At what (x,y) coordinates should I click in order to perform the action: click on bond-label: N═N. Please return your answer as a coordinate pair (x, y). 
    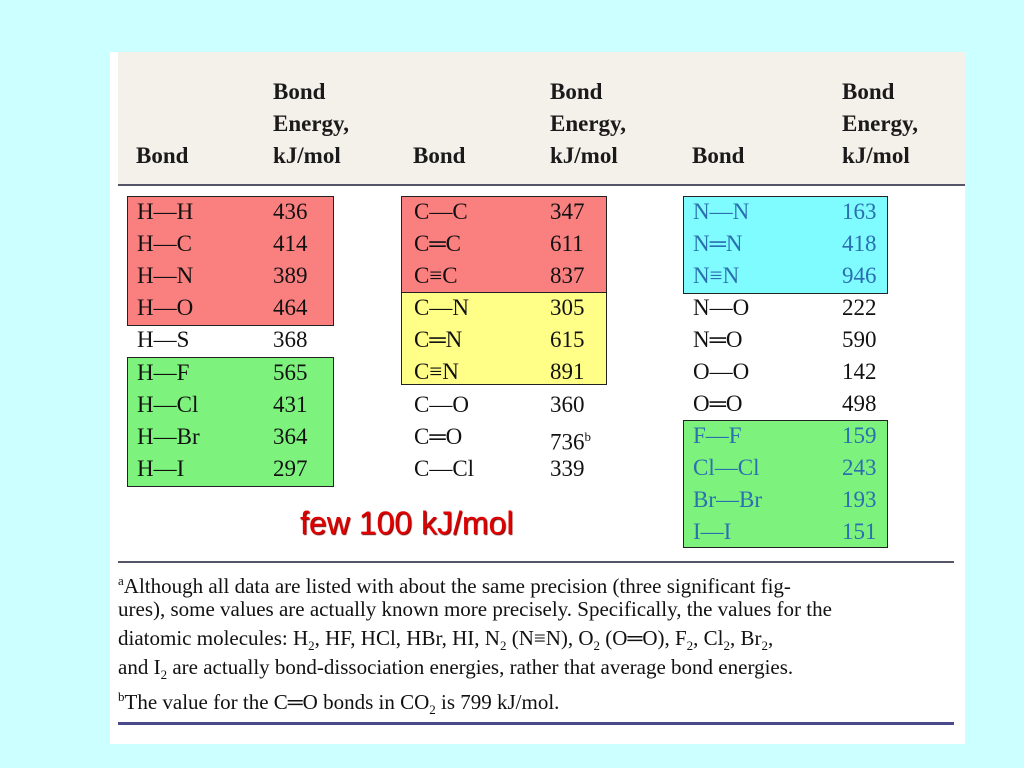
    Looking at the image, I should click on (718, 243).